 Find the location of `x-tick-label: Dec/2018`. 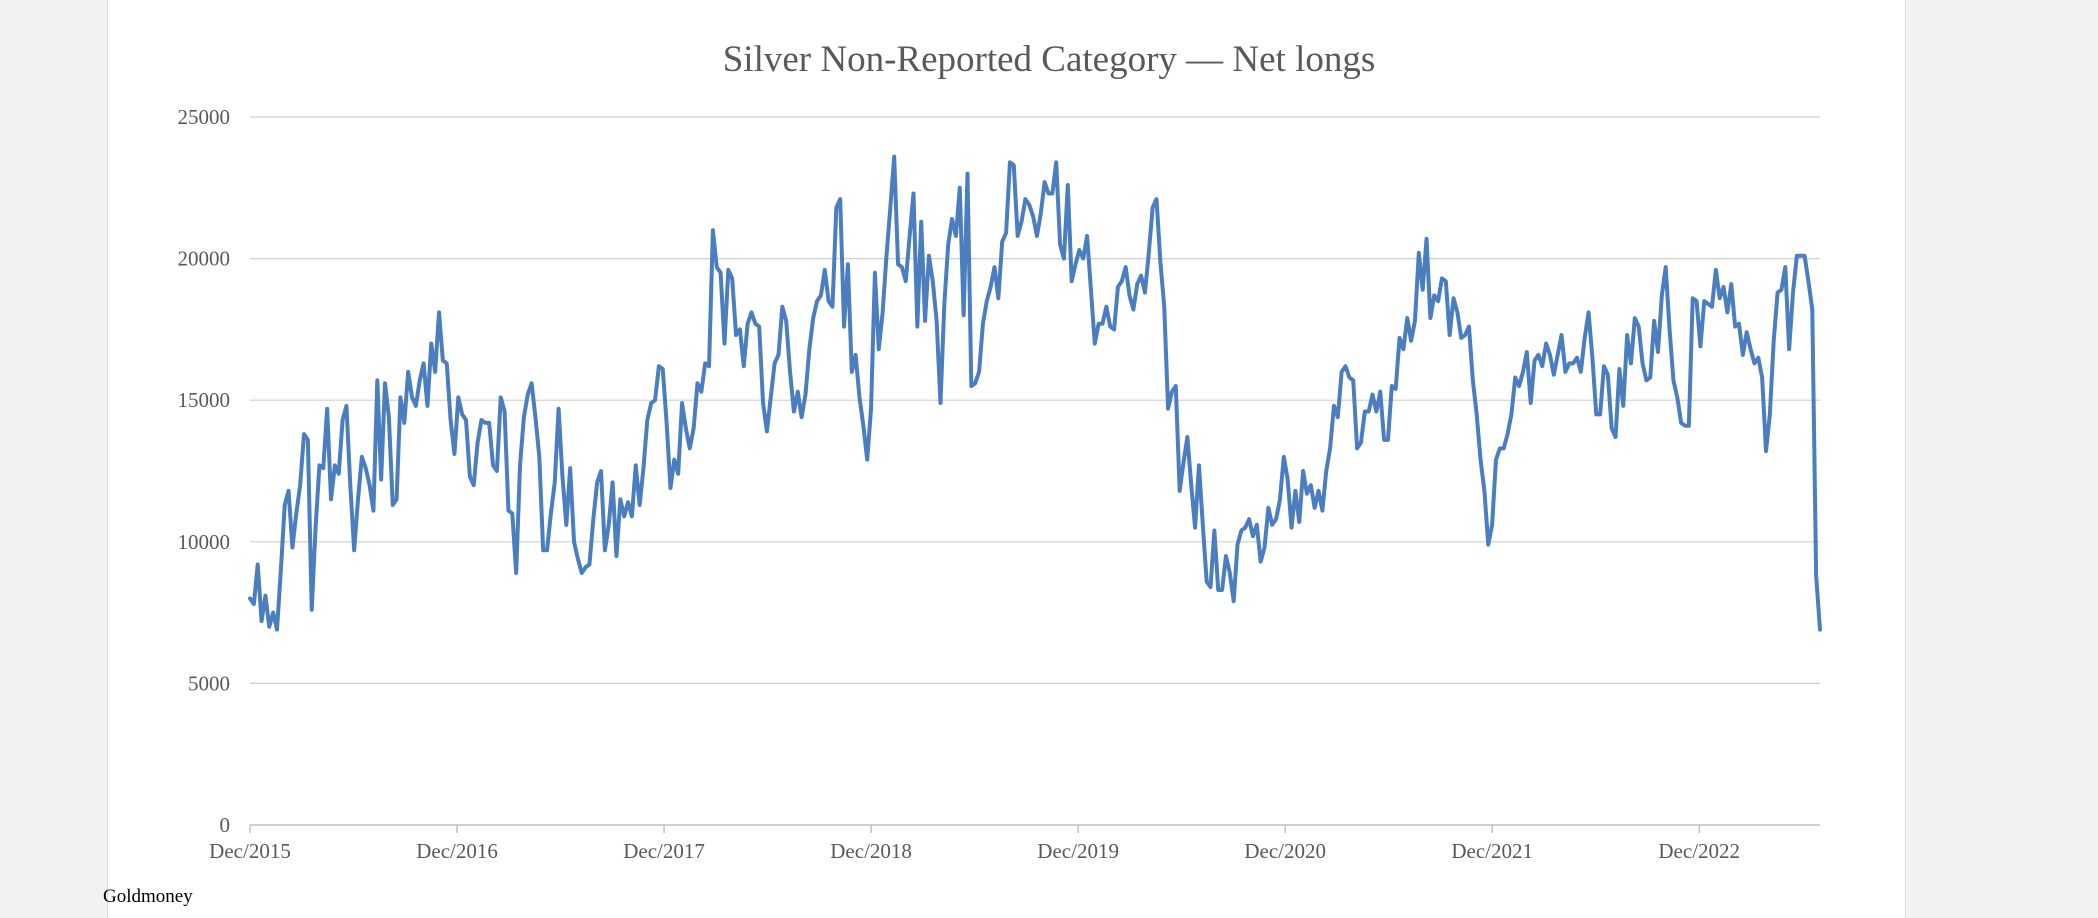

x-tick-label: Dec/2018 is located at coordinates (871, 851).